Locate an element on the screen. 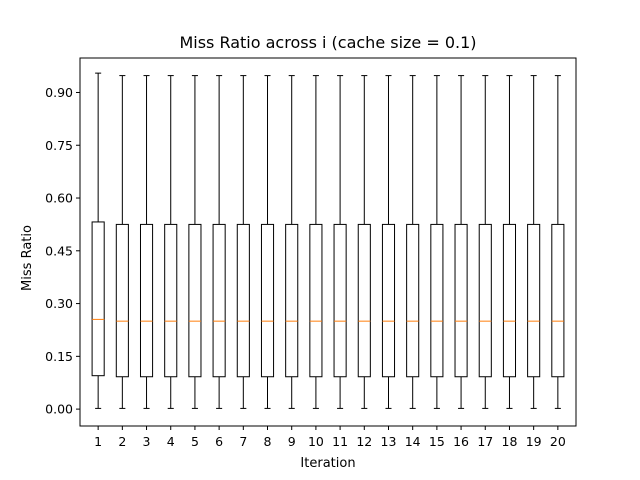 This screenshot has width=640, height=480. x-tick-label: 12 is located at coordinates (364, 441).